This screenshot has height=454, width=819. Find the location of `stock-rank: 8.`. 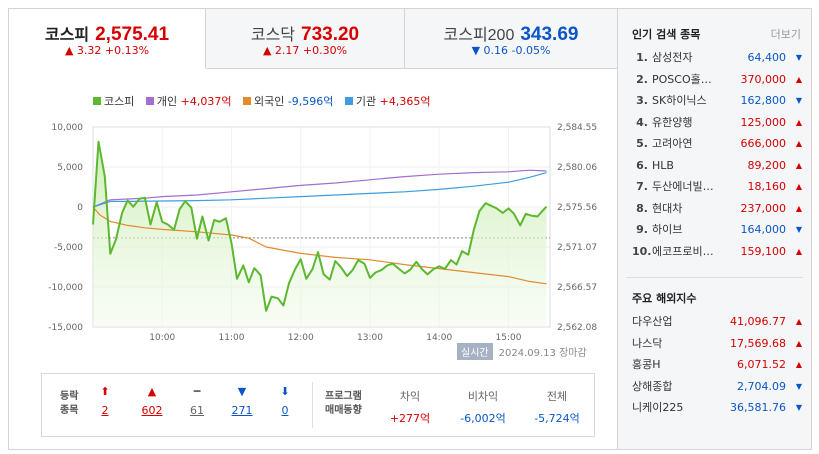

stock-rank: 8. is located at coordinates (642, 208).